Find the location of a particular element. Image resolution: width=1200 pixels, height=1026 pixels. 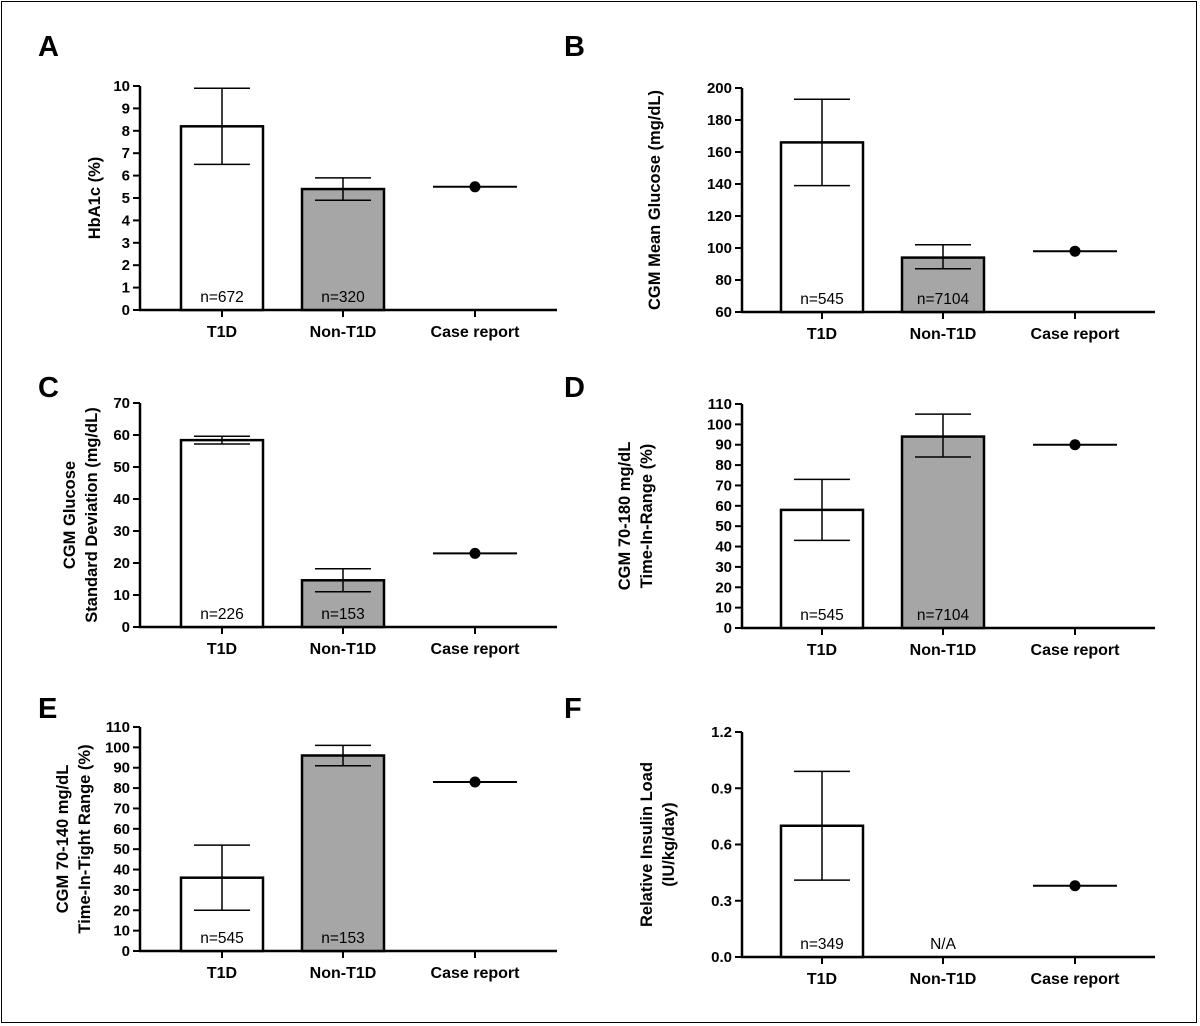

sample-size-label: n=672 is located at coordinates (222, 297).